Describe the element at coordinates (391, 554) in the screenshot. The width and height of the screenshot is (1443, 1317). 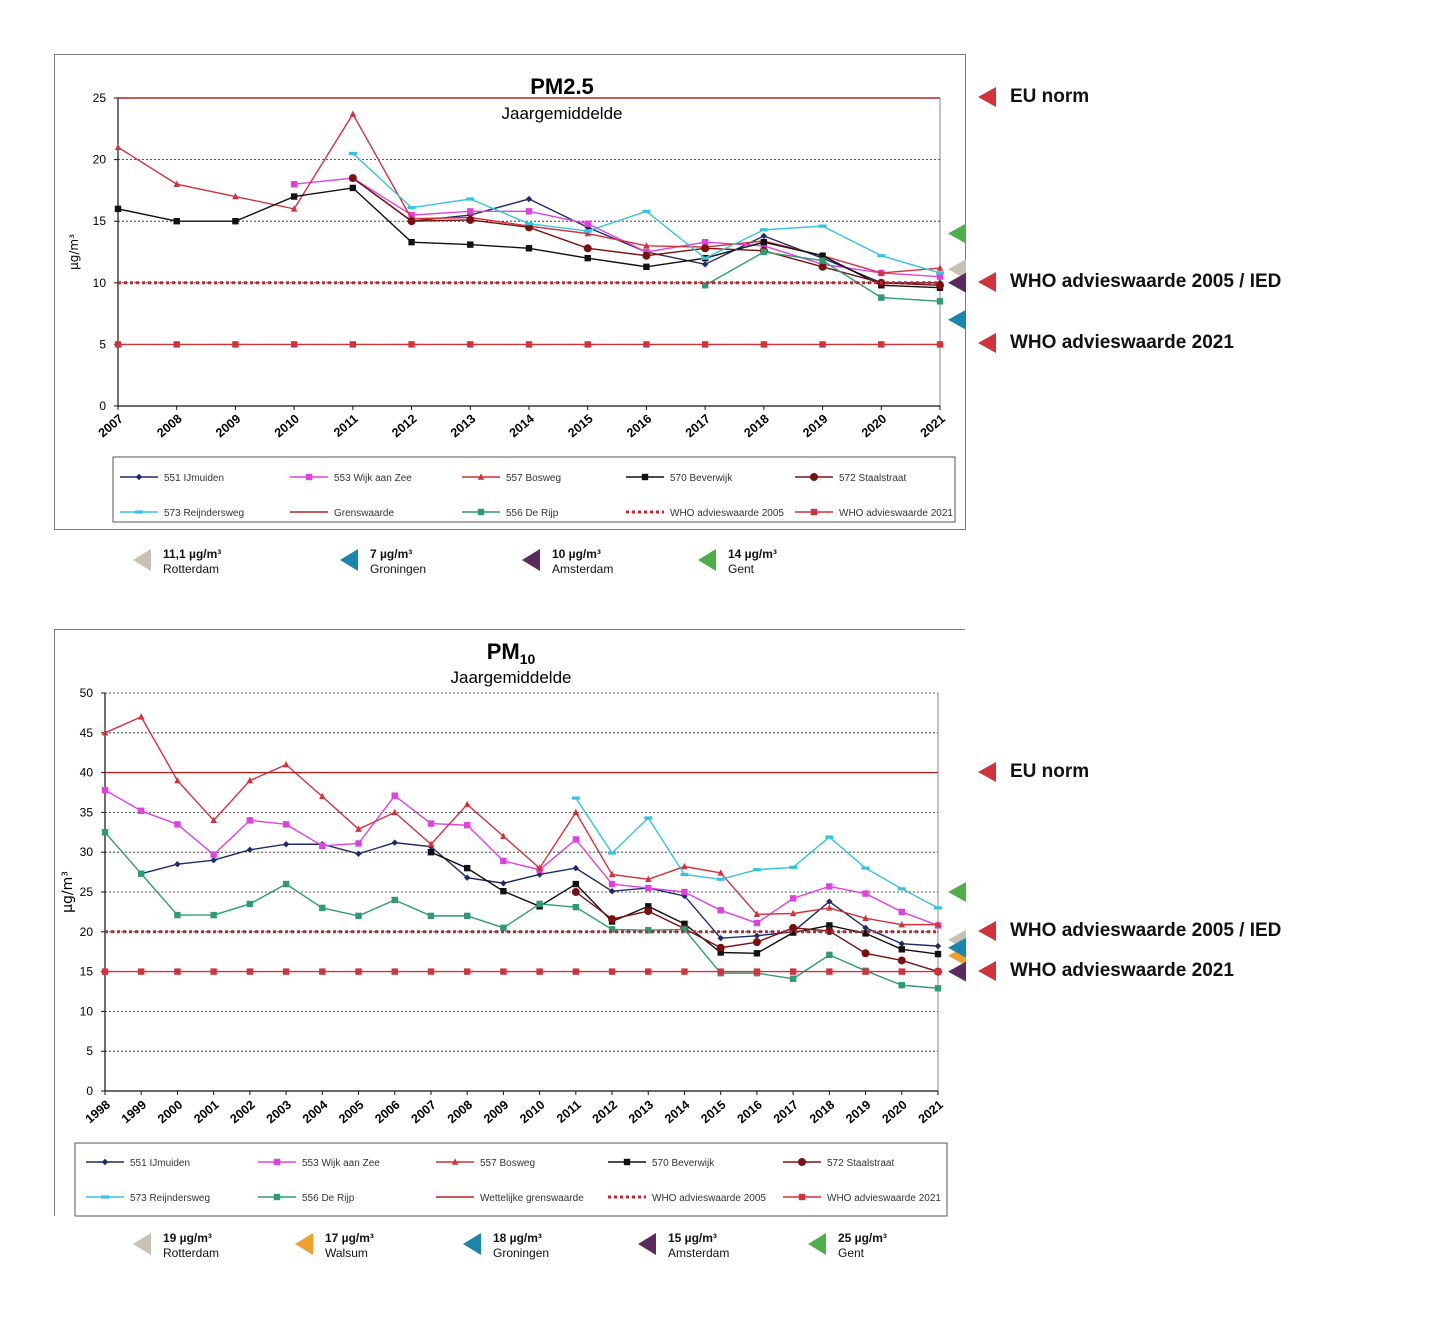
I see `city-value: 7 µg/m³` at that location.